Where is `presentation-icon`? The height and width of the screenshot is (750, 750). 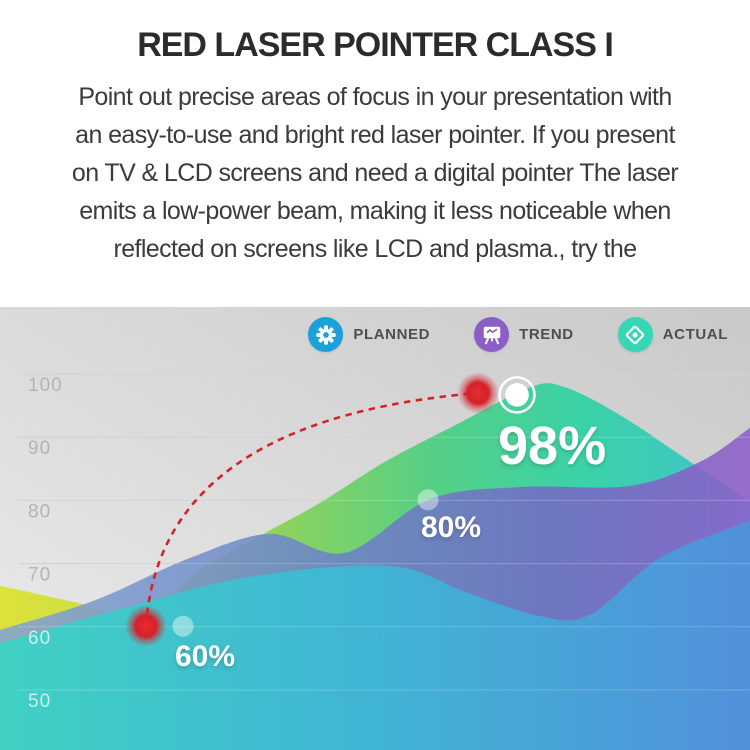
presentation-icon is located at coordinates (492, 334).